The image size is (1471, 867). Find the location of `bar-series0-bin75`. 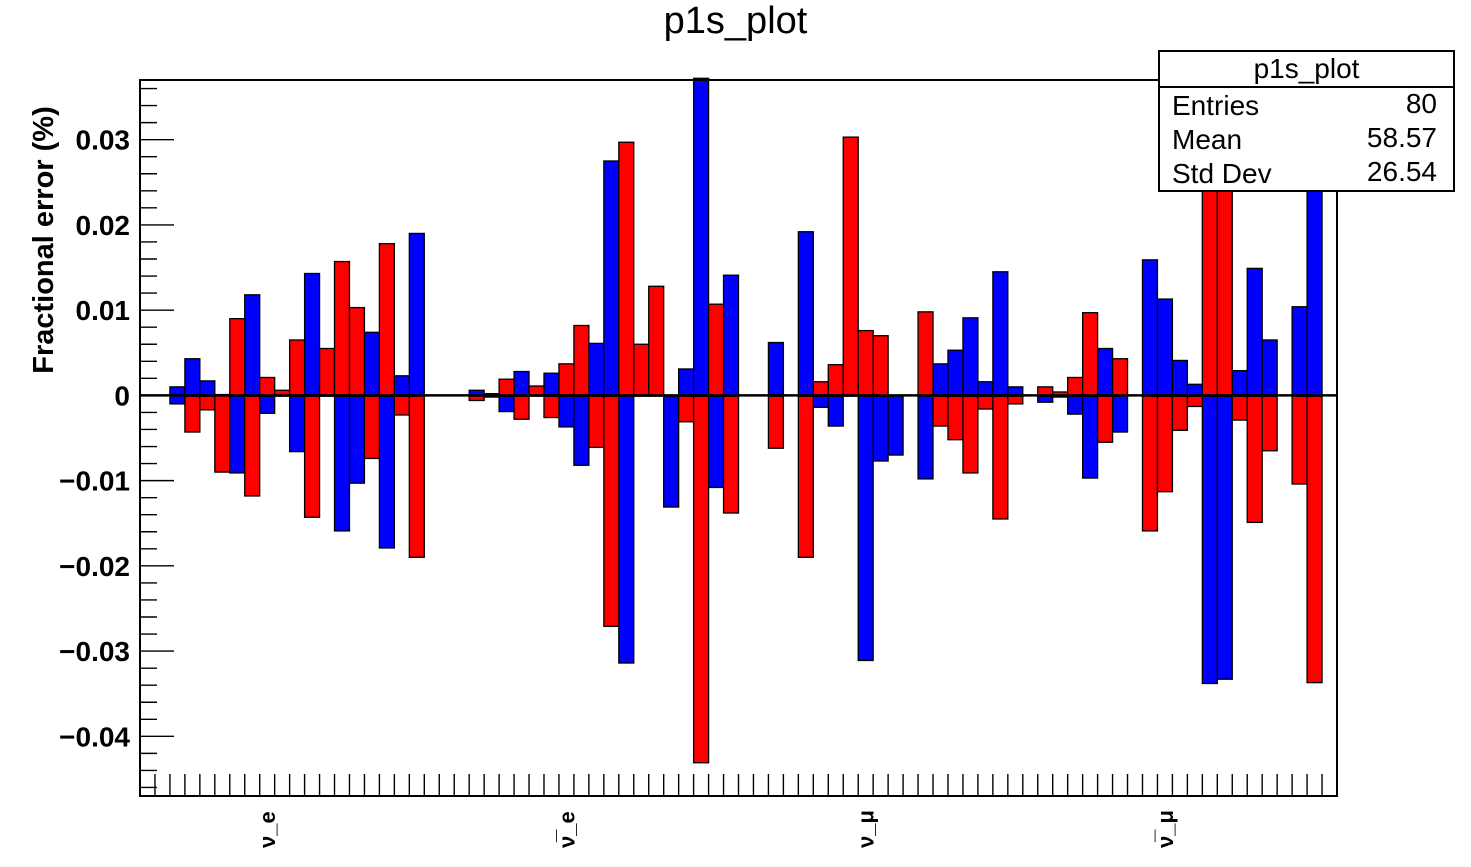

bar-series0-bin75 is located at coordinates (1269, 368).